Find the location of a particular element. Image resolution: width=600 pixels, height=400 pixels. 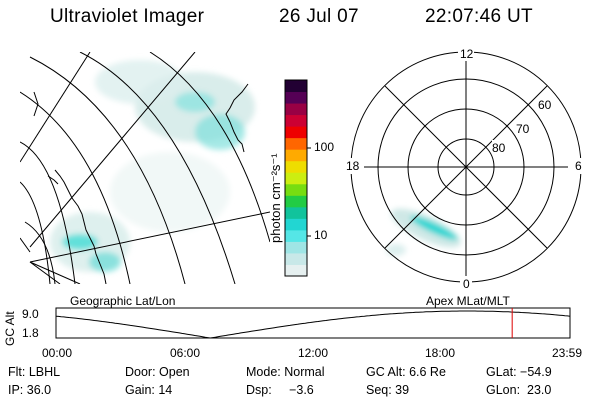

timeline-axis-label: GC Alt is located at coordinates (10, 328).